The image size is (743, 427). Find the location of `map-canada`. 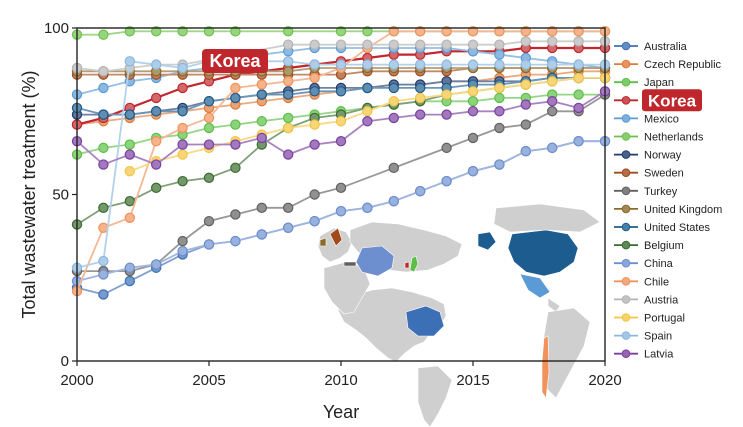

map-canada is located at coordinates (547, 218).